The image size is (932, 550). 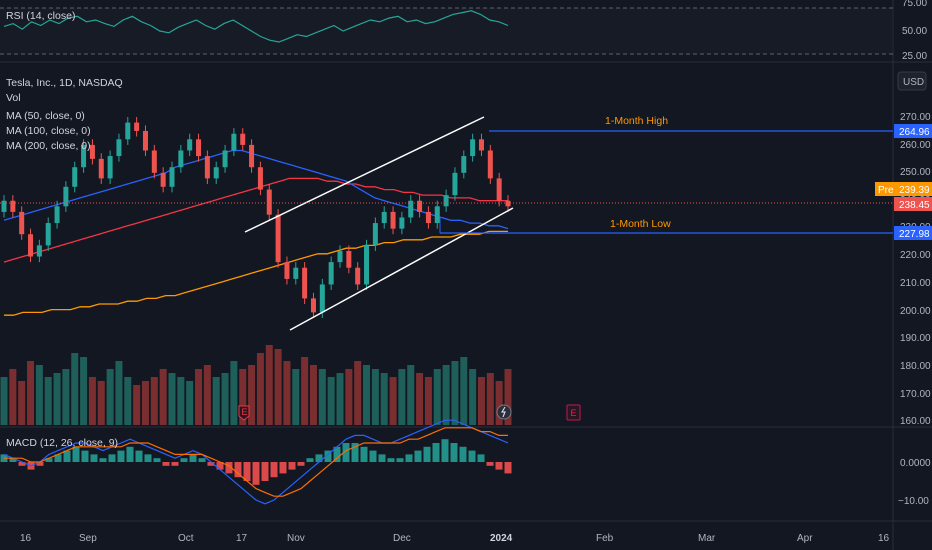 What do you see at coordinates (915, 366) in the screenshot?
I see `price-tick: 180.00` at bounding box center [915, 366].